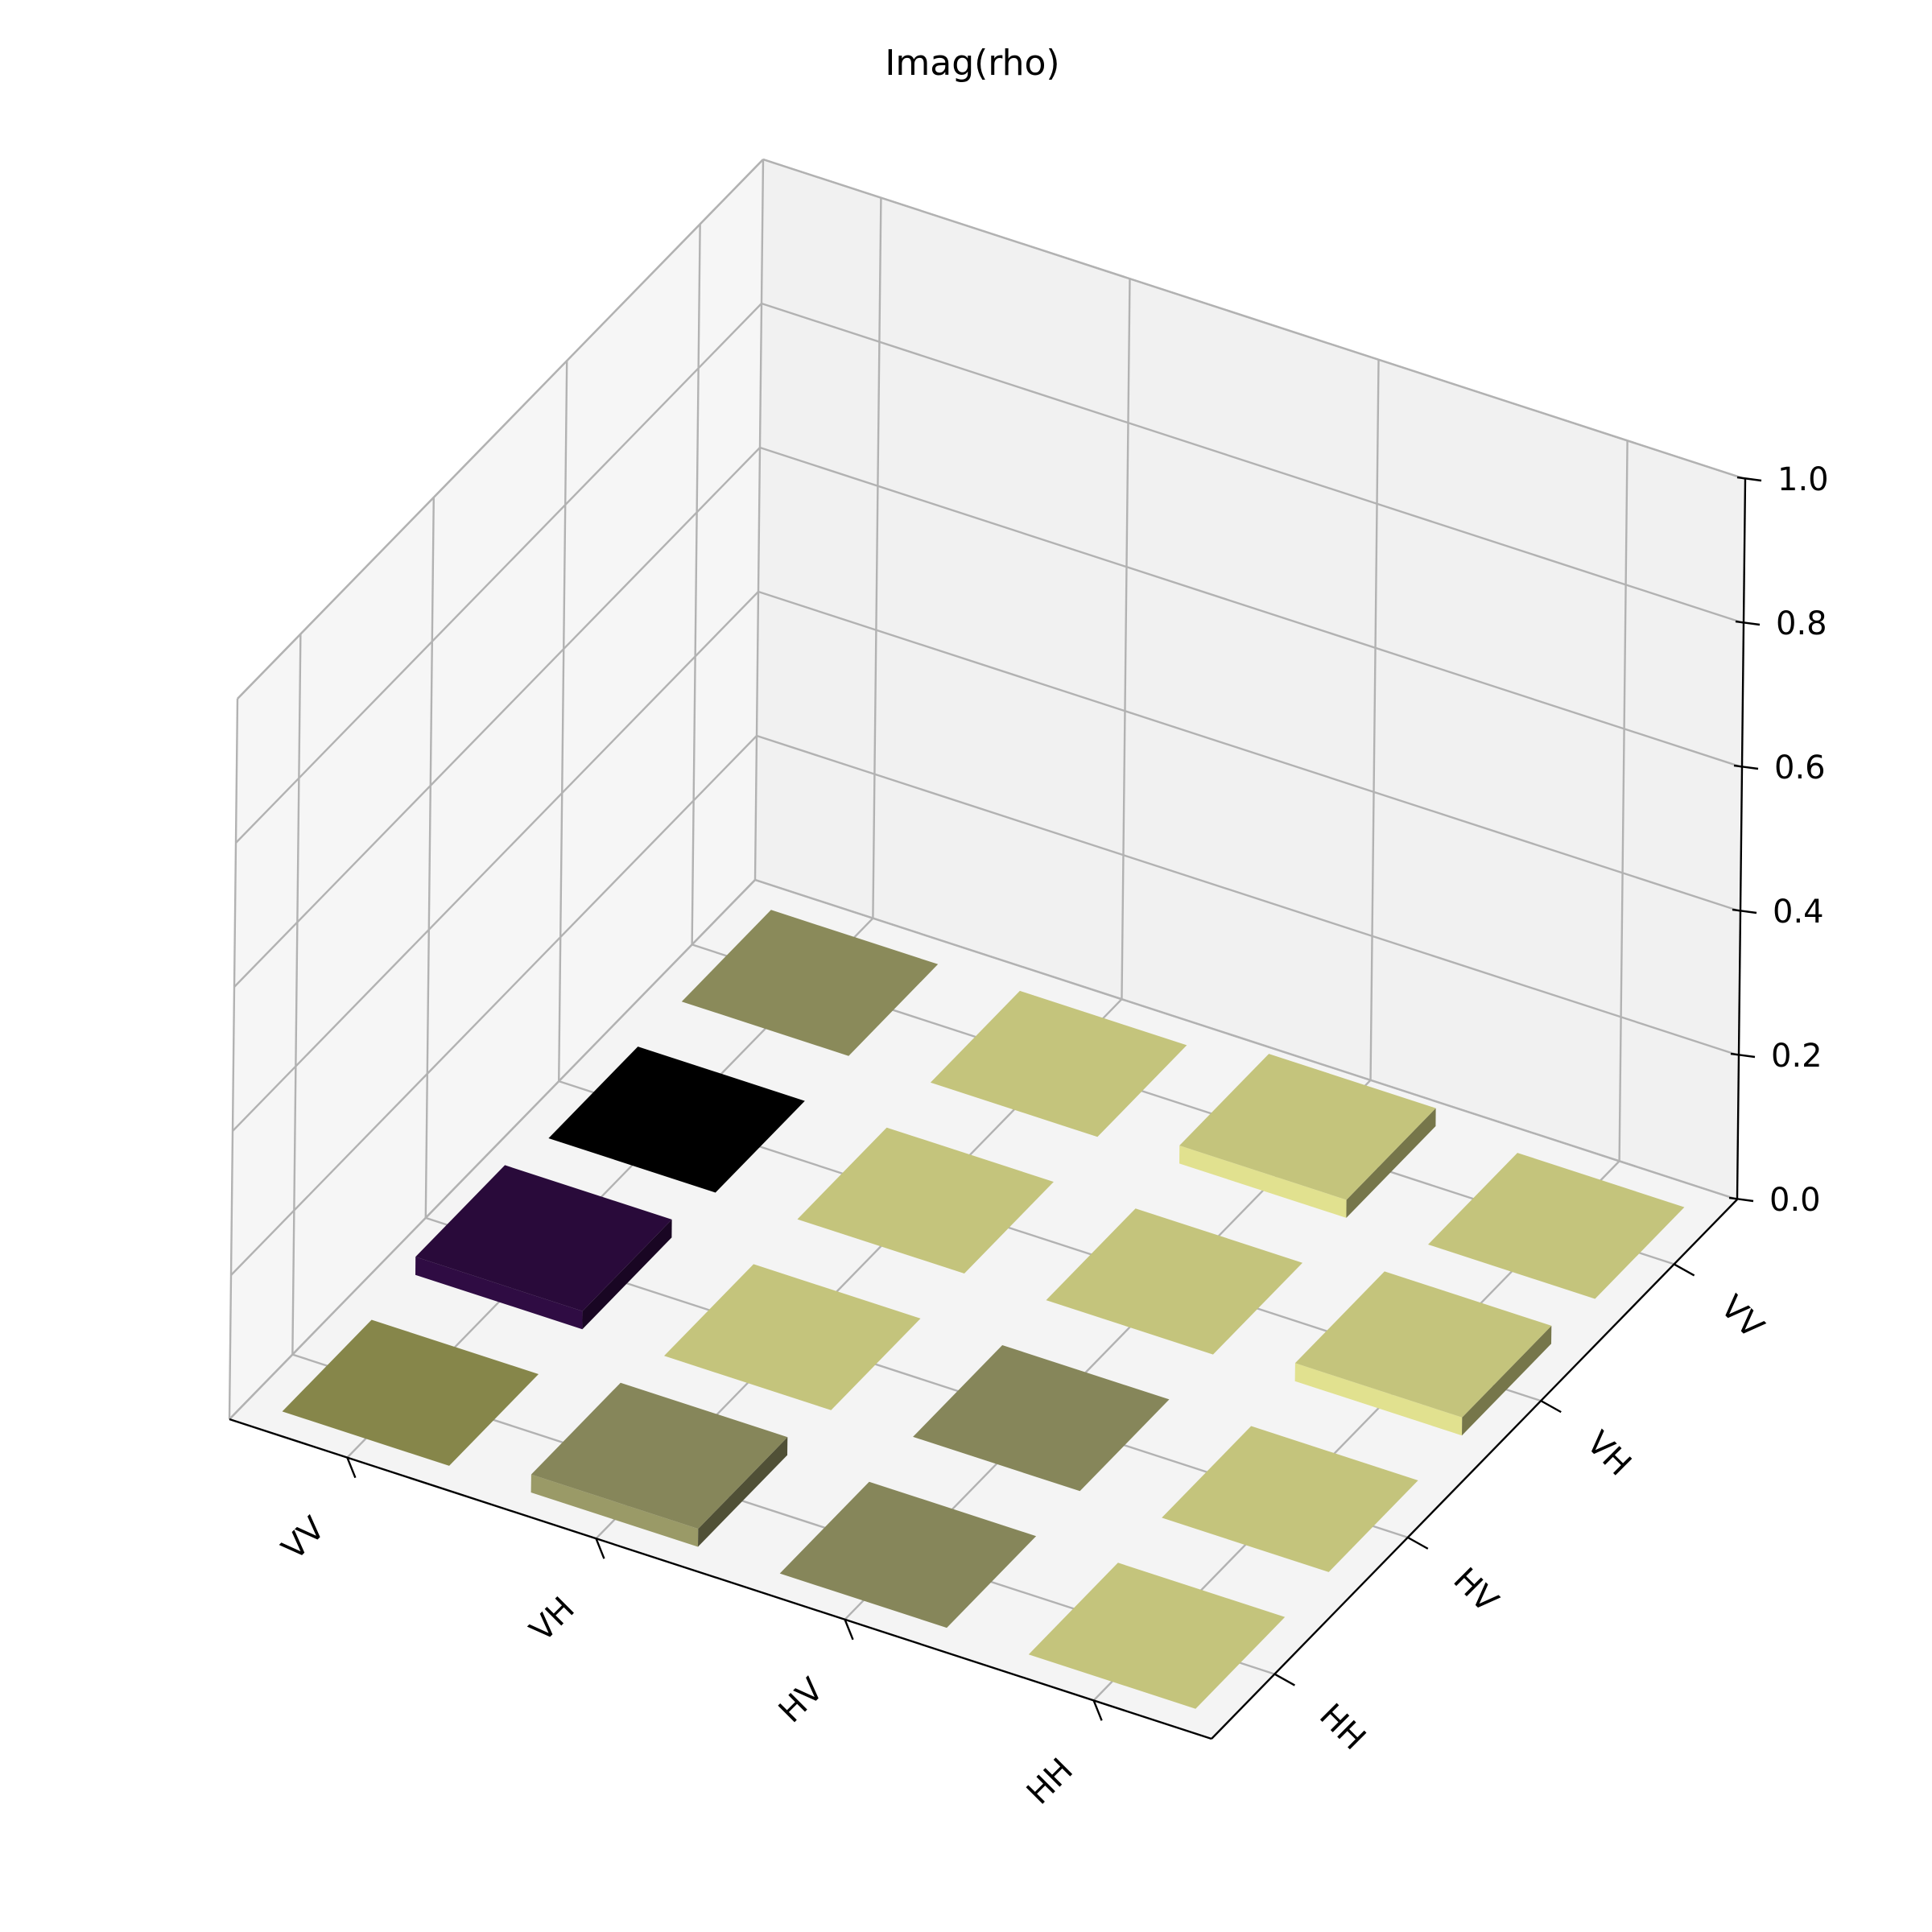 This screenshot has height=1932, width=1932. What do you see at coordinates (972, 63) in the screenshot?
I see `chart-title: Imag(rho)` at bounding box center [972, 63].